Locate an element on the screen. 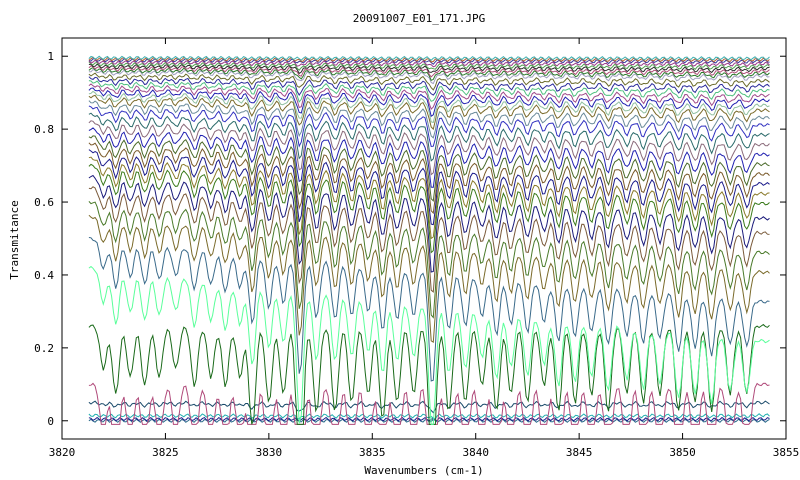 The image size is (800, 480). y-tick-label: 0.4 is located at coordinates (44, 275).